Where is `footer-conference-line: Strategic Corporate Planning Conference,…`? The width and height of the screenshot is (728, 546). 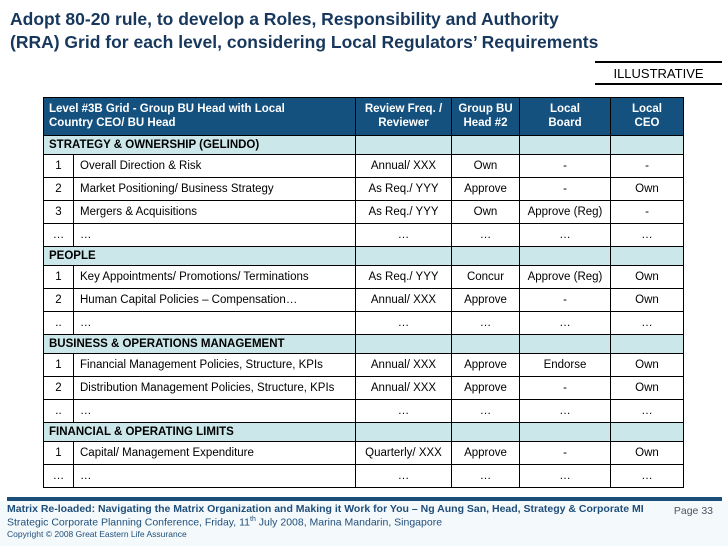
footer-conference-line: Strategic Corporate Planning Conference,… is located at coordinates (224, 522).